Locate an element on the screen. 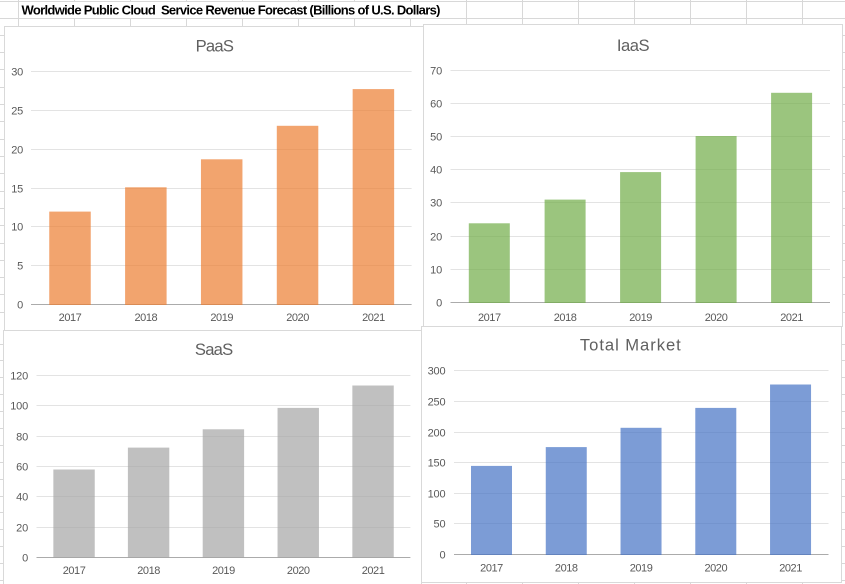  svg-text: 300 is located at coordinates (437, 372).